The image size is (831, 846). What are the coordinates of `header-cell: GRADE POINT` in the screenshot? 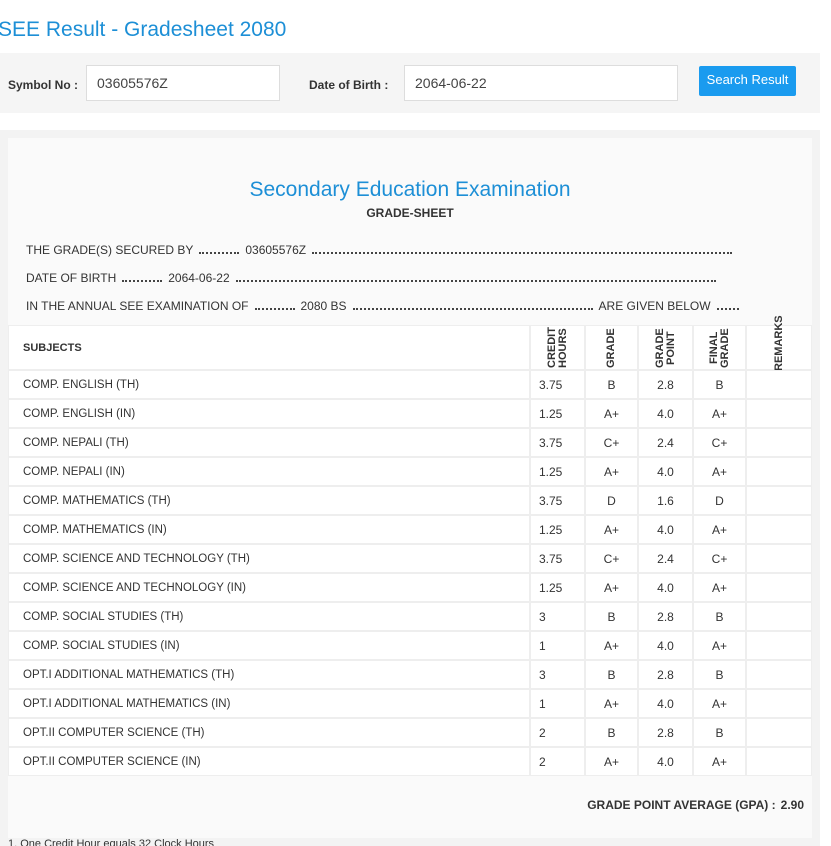 It's located at (665, 347).